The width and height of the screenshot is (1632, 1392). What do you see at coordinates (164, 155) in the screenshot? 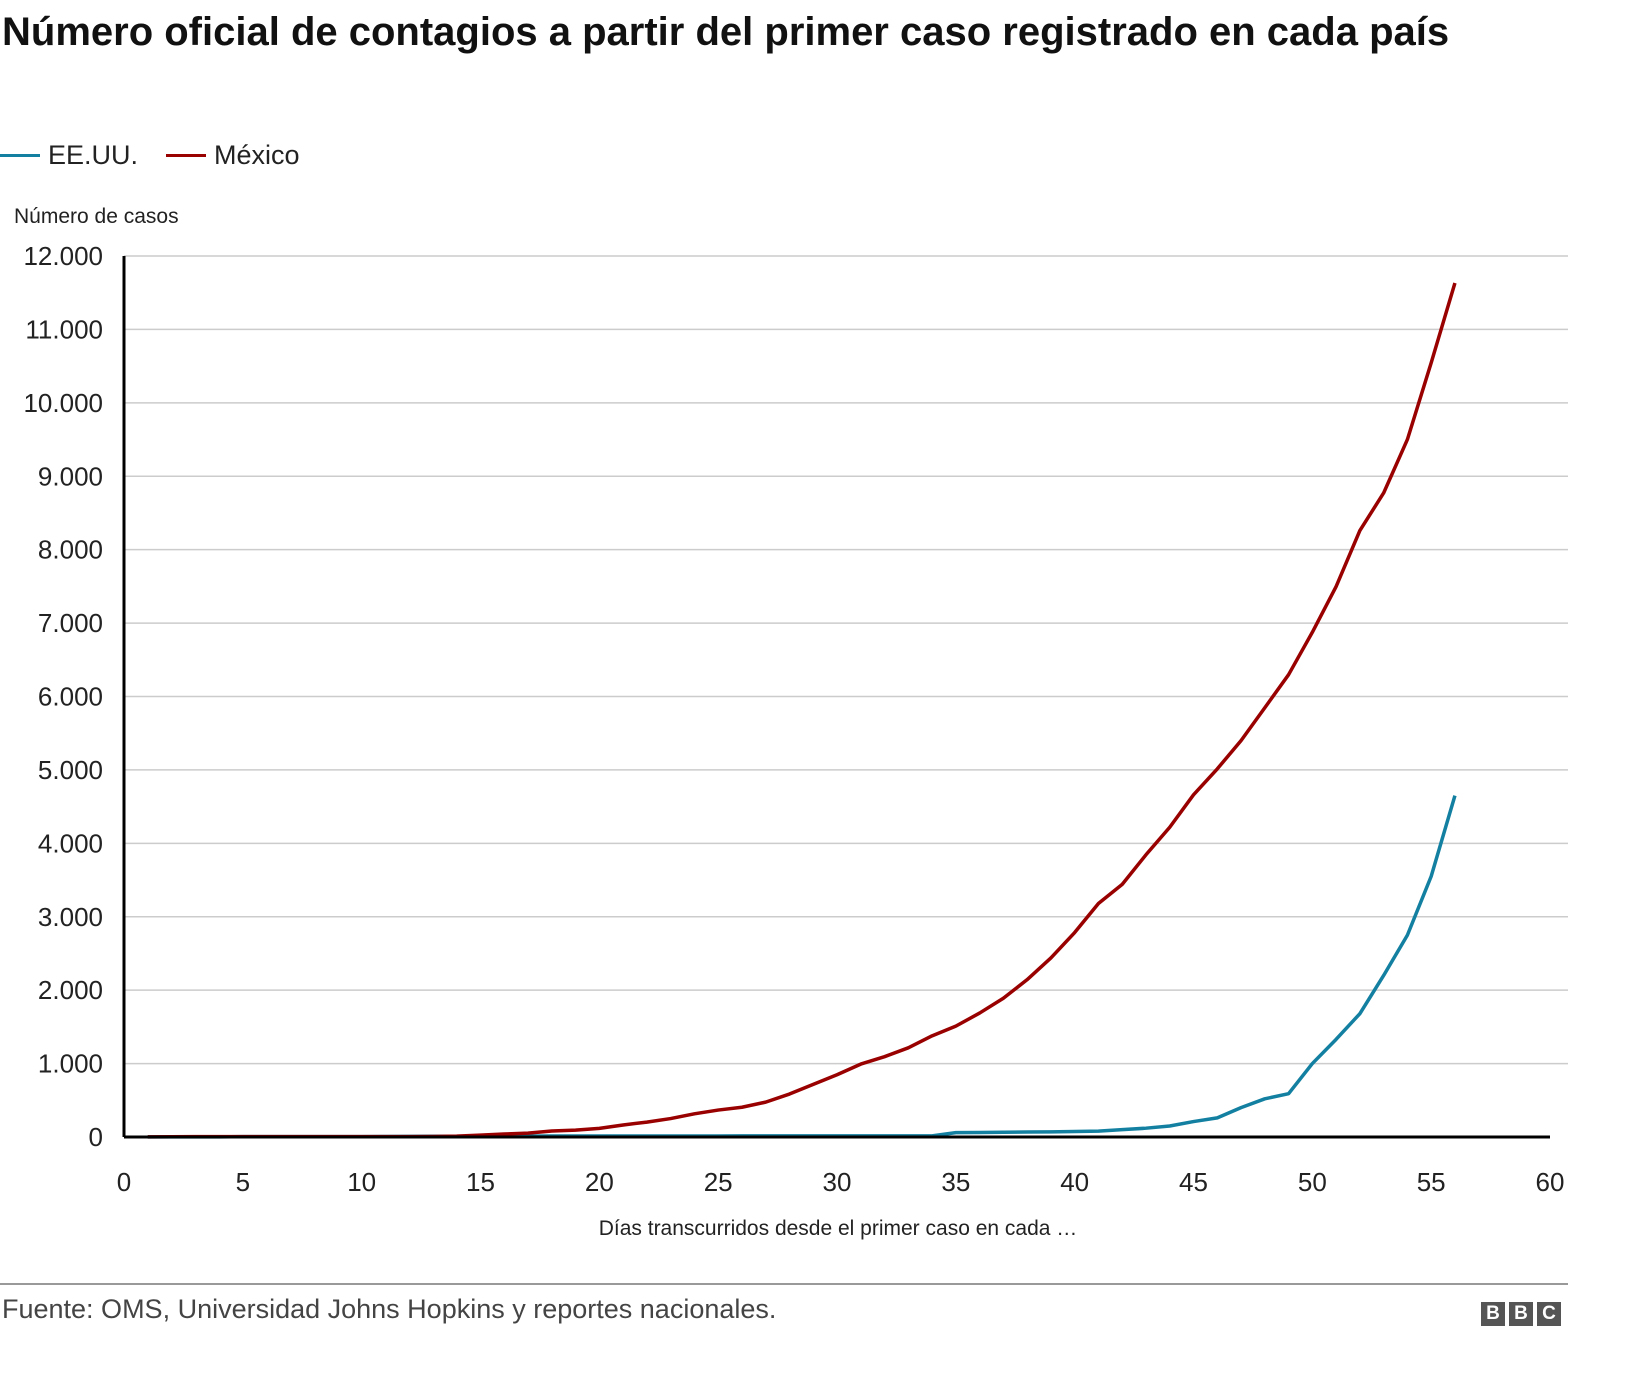
I see `legend: EE.UU. México` at bounding box center [164, 155].